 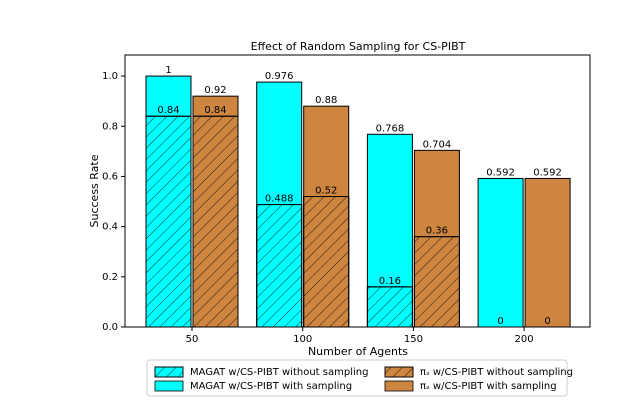 What do you see at coordinates (390, 281) in the screenshot?
I see `data-label: 0.16` at bounding box center [390, 281].